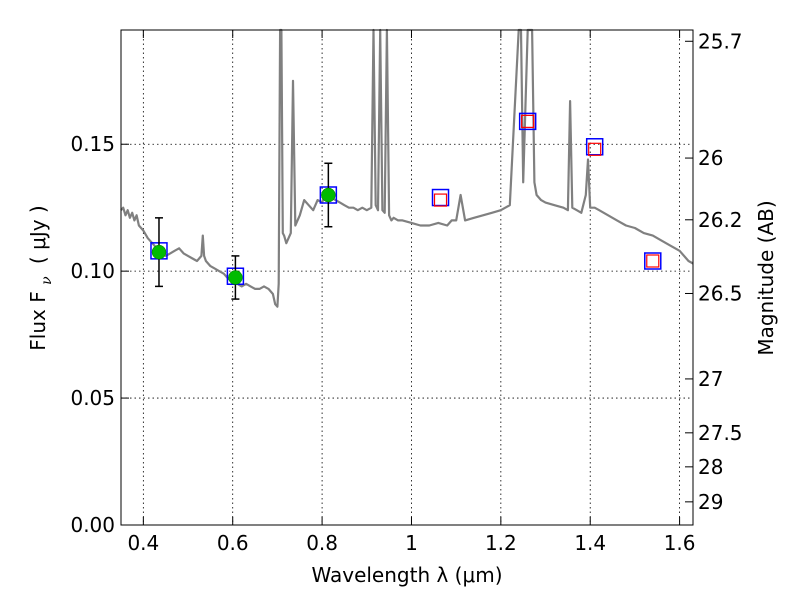 Image resolution: width=800 pixels, height=600 pixels. What do you see at coordinates (322, 543) in the screenshot?
I see `x-tick-label: 0.8` at bounding box center [322, 543].